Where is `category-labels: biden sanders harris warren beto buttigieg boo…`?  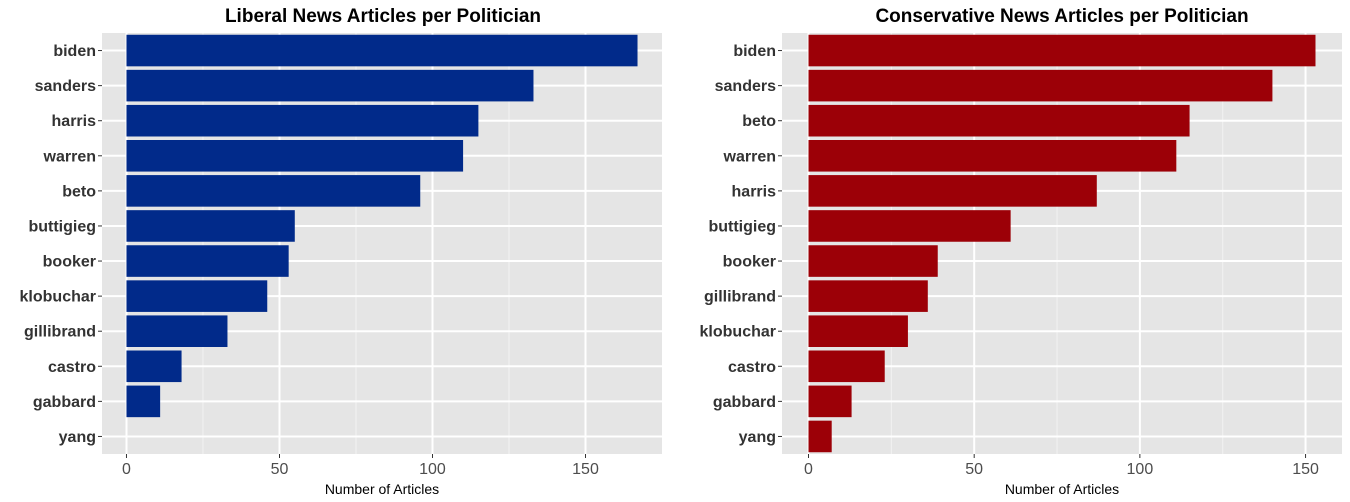
category-labels: biden sanders harris warren beto buttigieg boo… is located at coordinates (61, 244).